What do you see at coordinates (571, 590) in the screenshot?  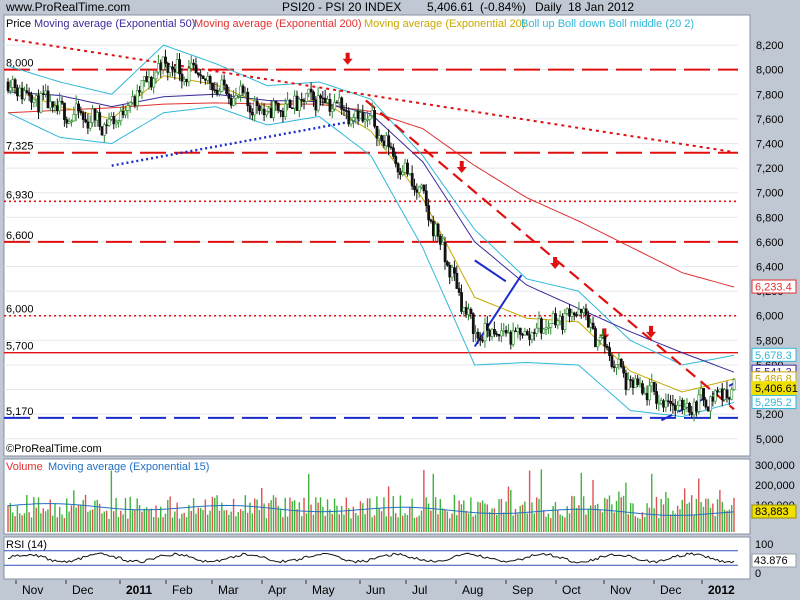 I see `x-tick-label: Oct` at bounding box center [571, 590].